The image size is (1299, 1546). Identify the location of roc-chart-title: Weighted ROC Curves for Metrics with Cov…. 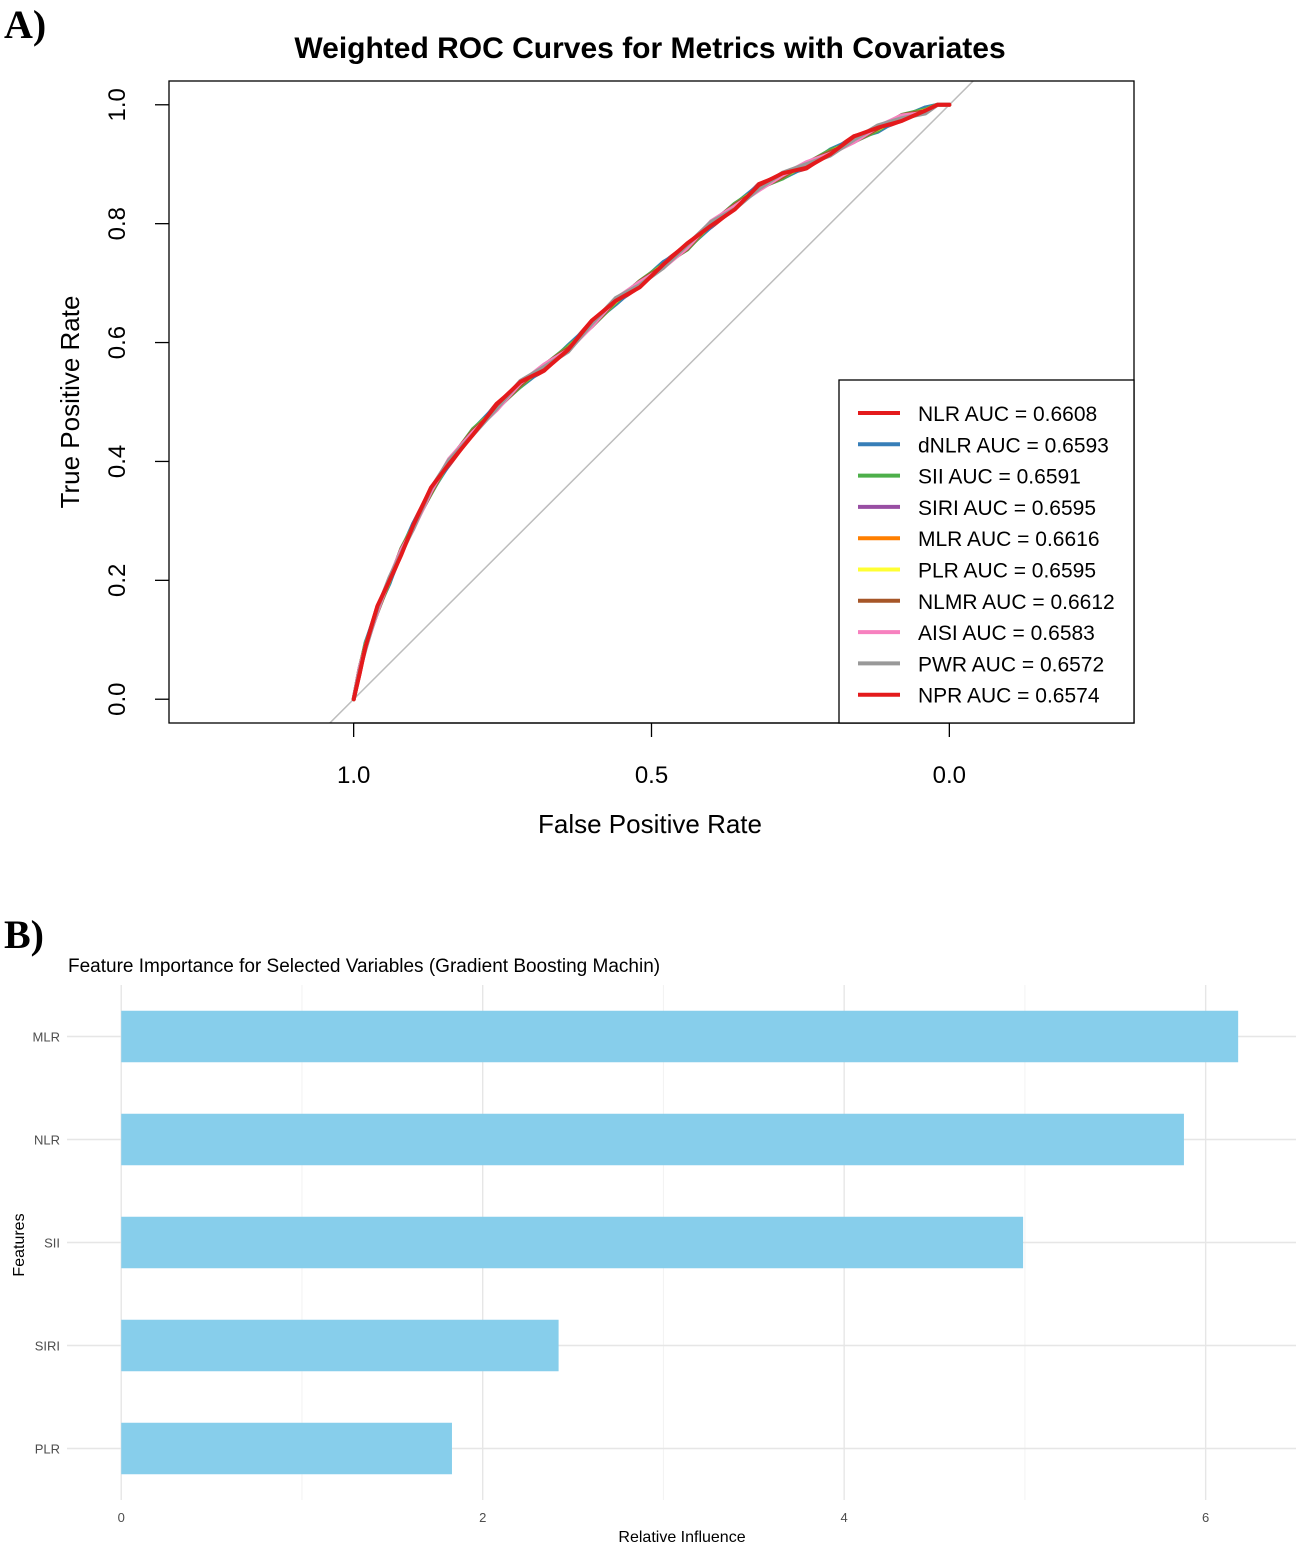
(649, 48).